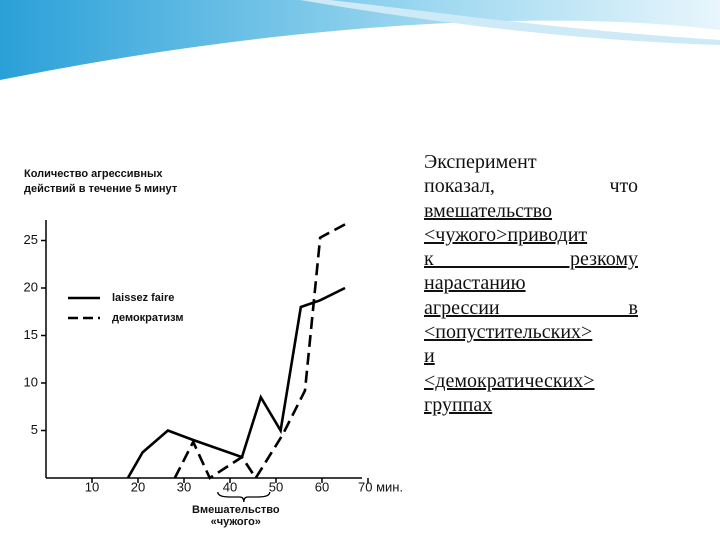  I want to click on x-tick-label: 30, so click(184, 486).